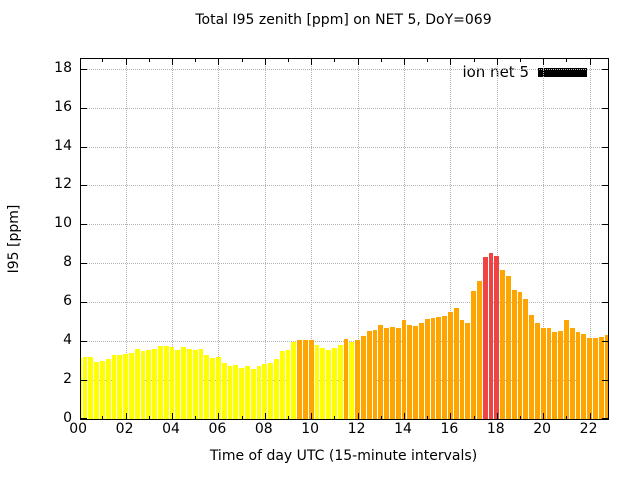 This screenshot has width=640, height=480. What do you see at coordinates (67, 340) in the screenshot?
I see `y-tick-label: 4` at bounding box center [67, 340].